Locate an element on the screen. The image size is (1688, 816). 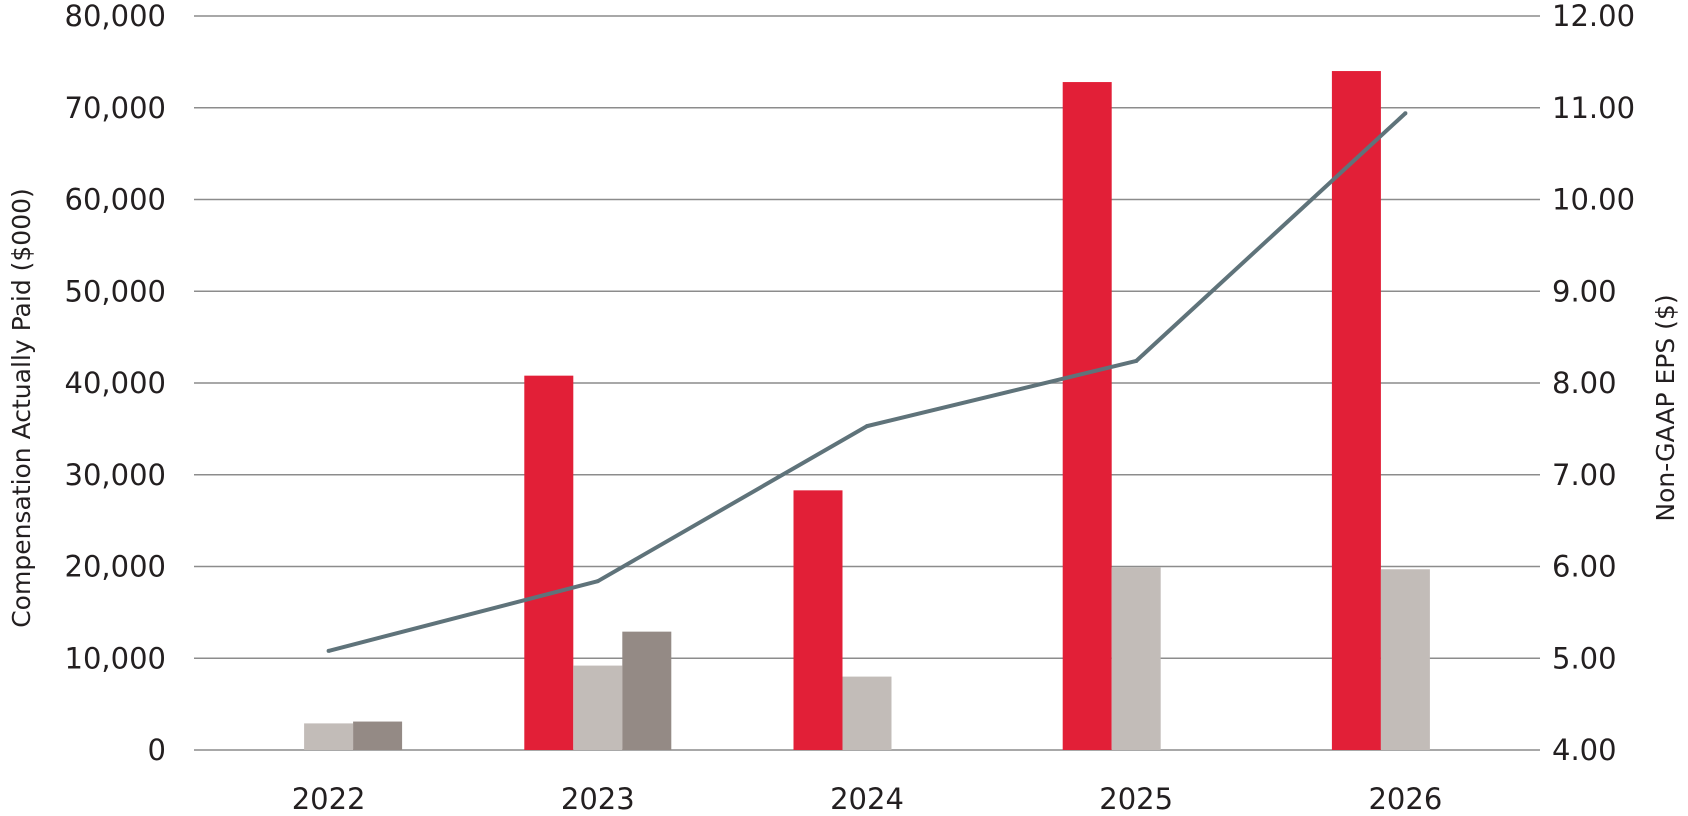
y2-tick-label: 8.00 is located at coordinates (1584, 383).